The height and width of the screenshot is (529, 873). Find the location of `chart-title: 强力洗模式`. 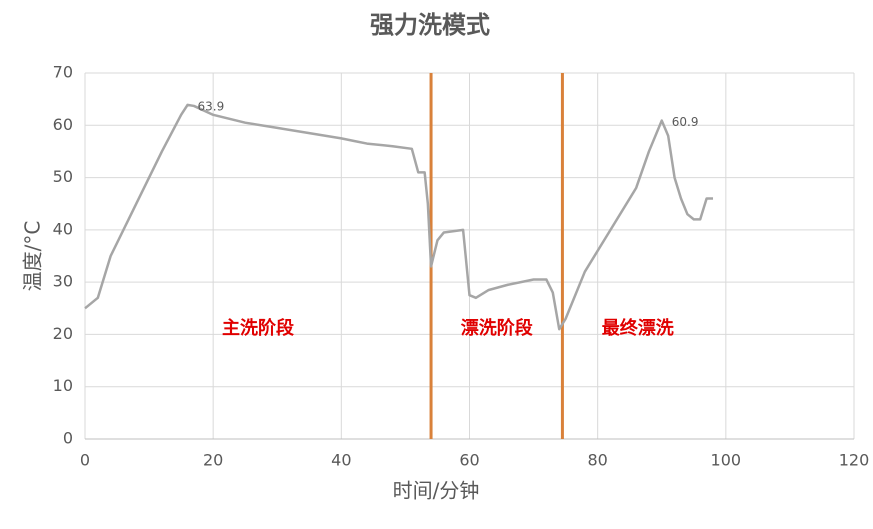

chart-title: 强力洗模式 is located at coordinates (430, 25).